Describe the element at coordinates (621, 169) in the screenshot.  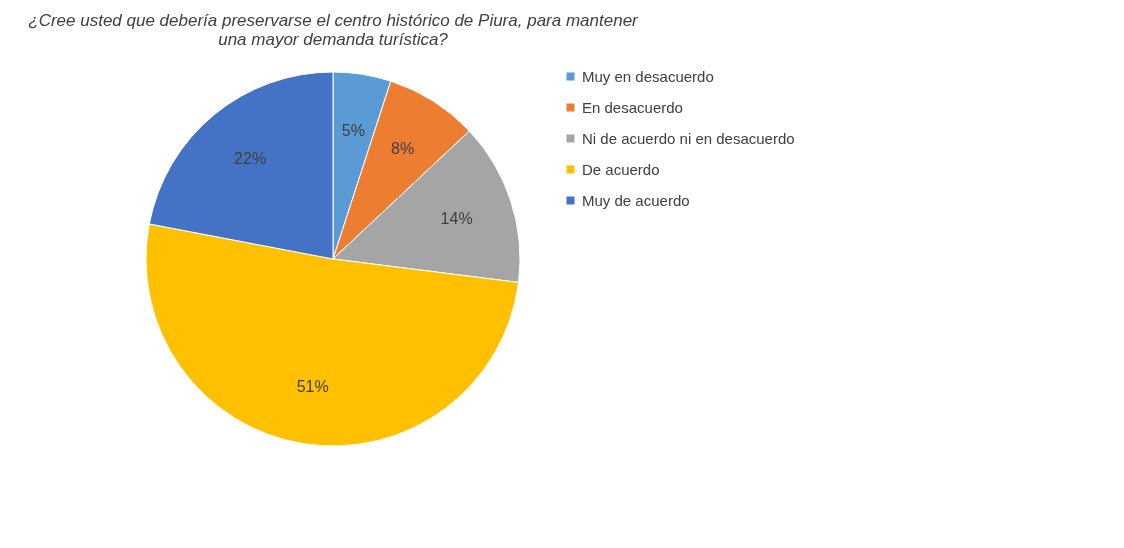
I see `legend-label: De acuerdo` at that location.